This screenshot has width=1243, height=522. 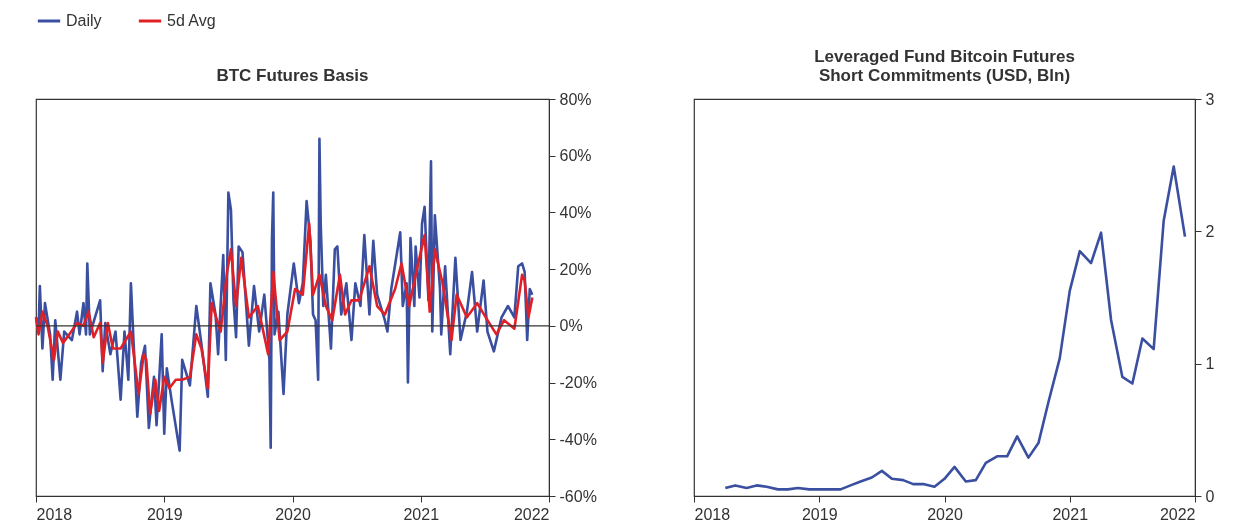 I want to click on y-tick-label: 40%, so click(x=575, y=212).